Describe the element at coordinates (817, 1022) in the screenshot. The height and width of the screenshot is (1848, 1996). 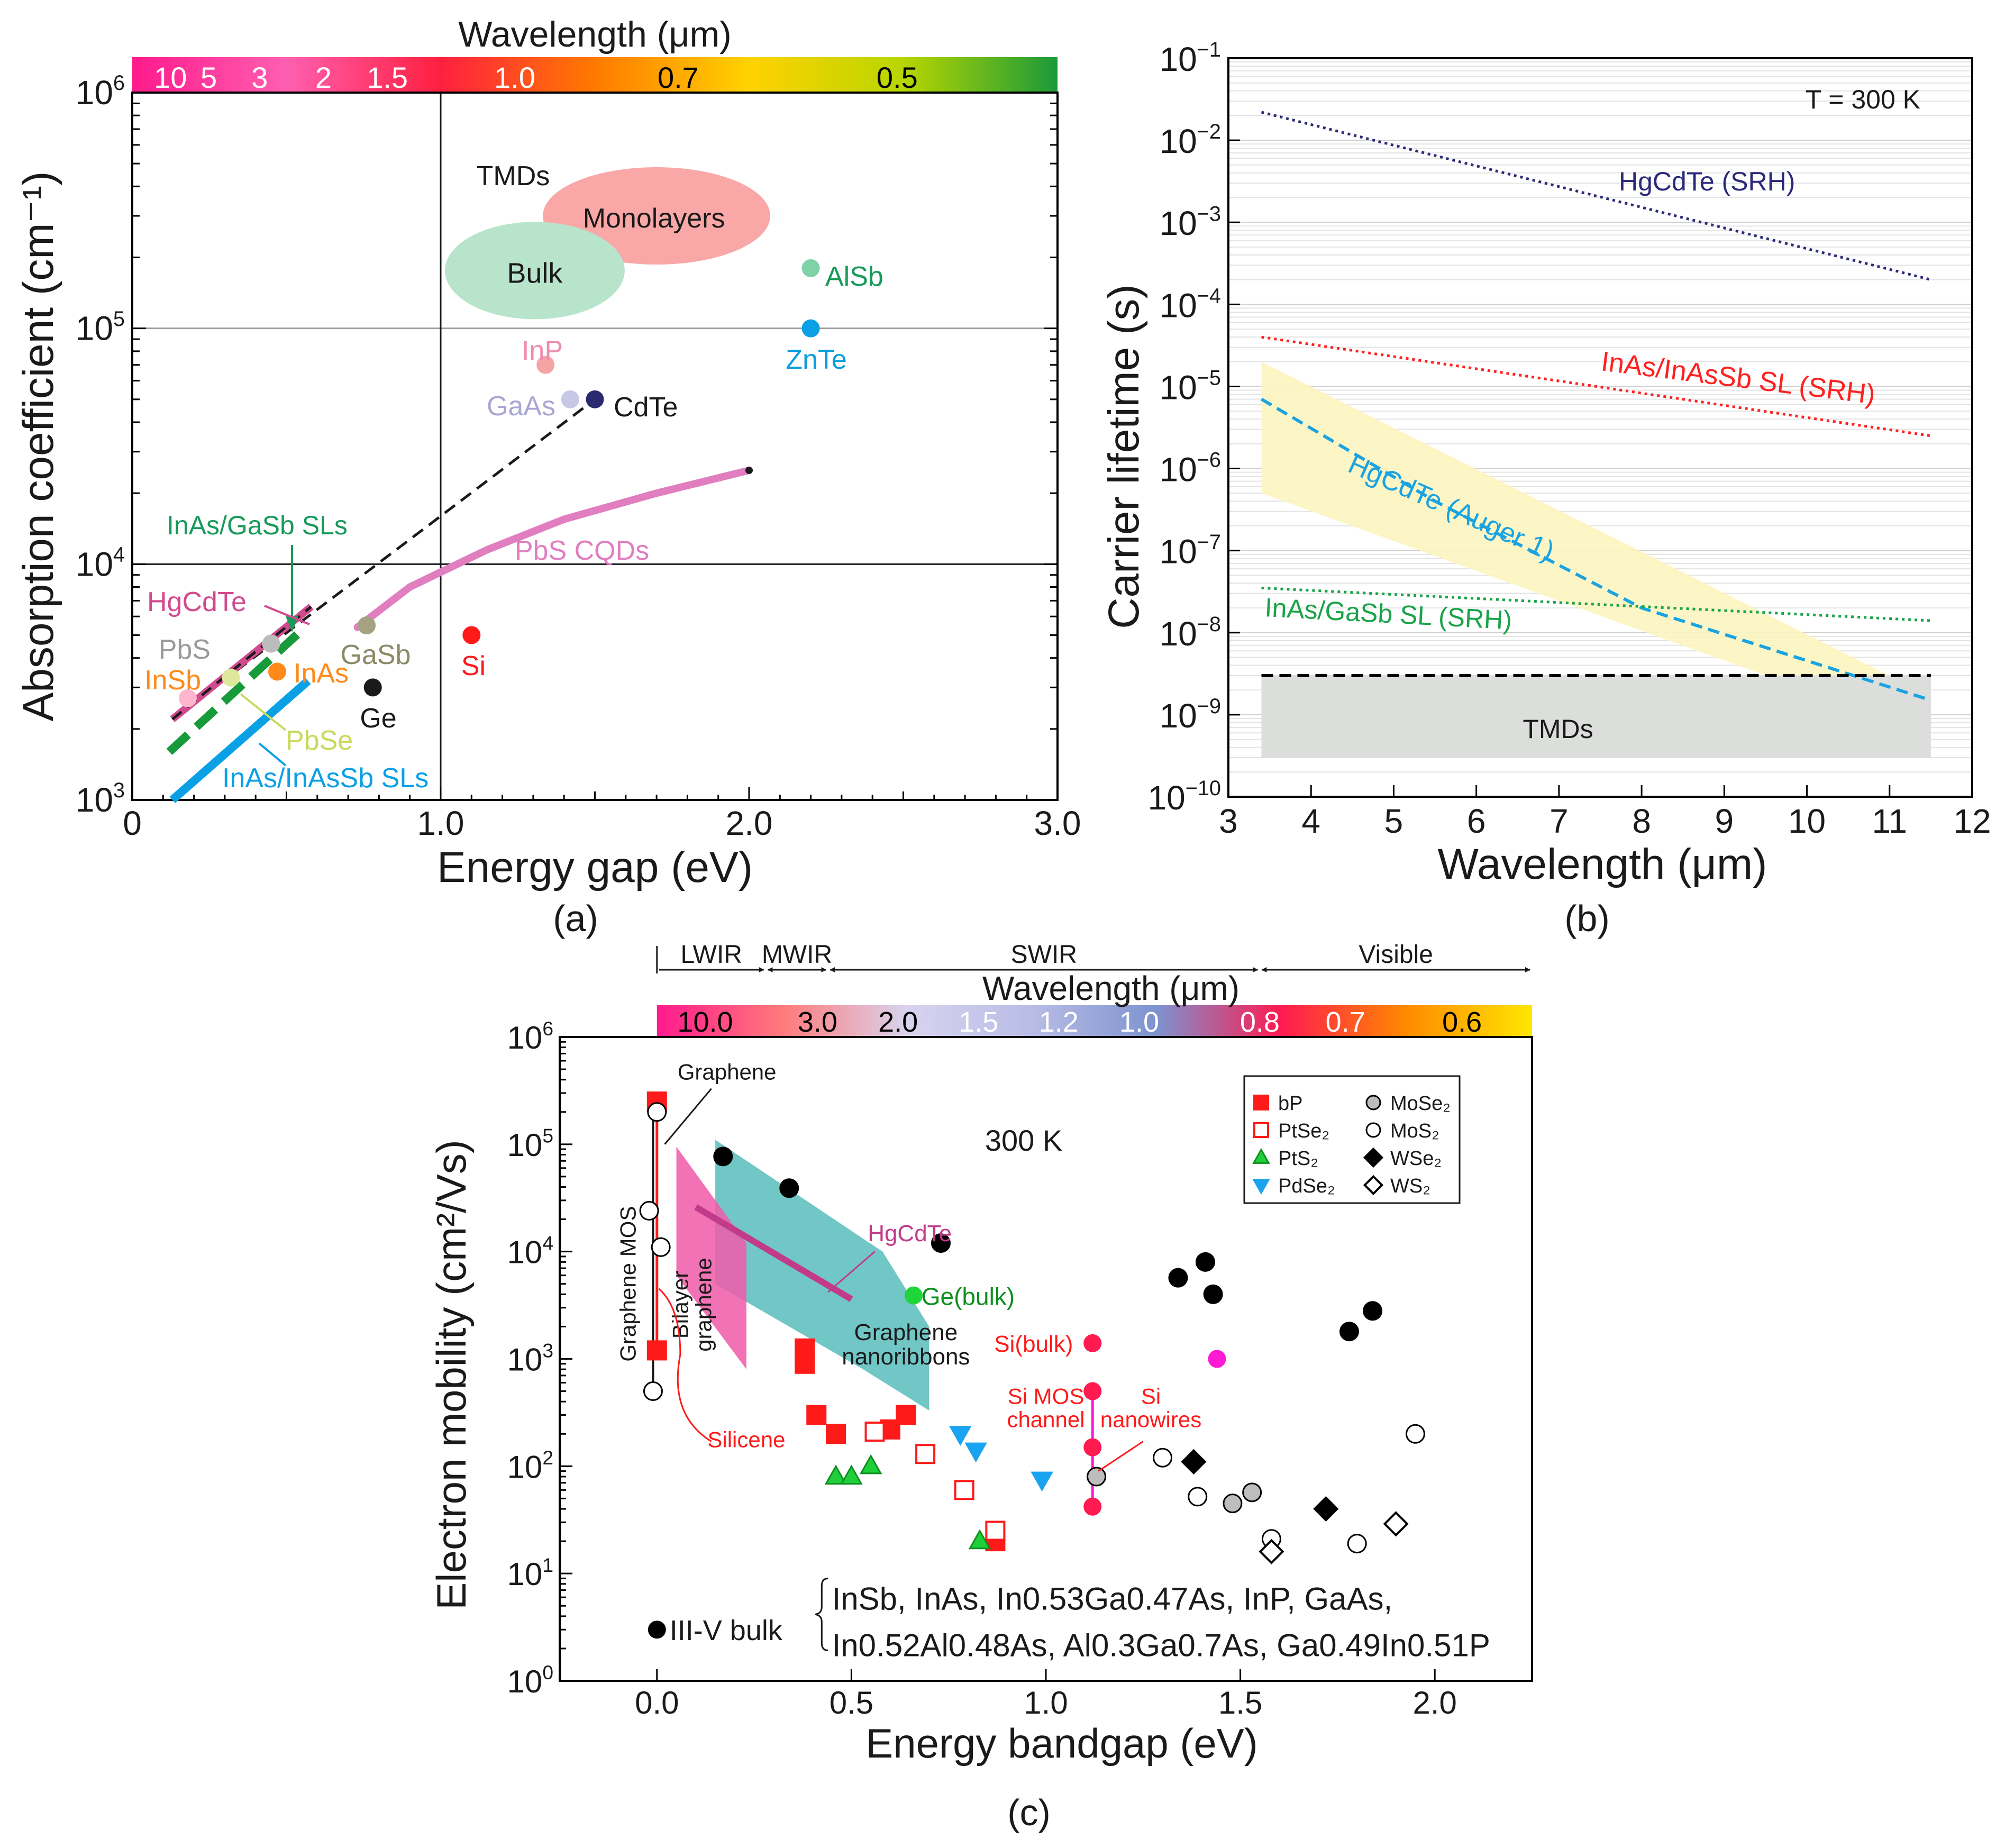
I see `wavelength-tick-label: 3.0` at that location.